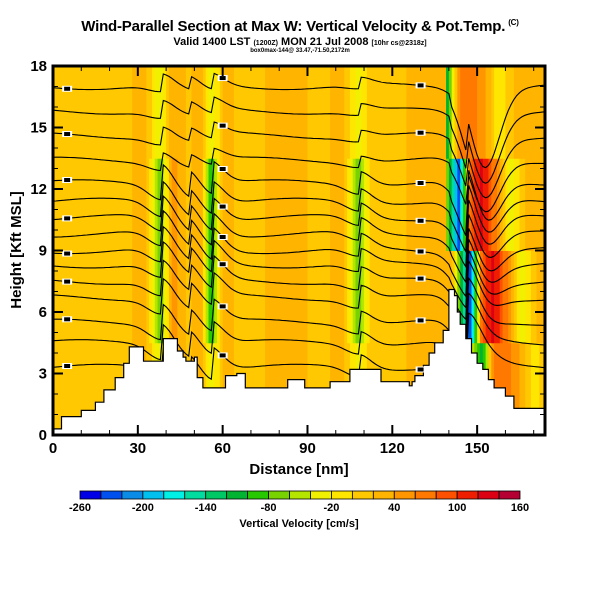  Describe the element at coordinates (206, 508) in the screenshot. I see `colorbar-tick-label: -140` at that location.